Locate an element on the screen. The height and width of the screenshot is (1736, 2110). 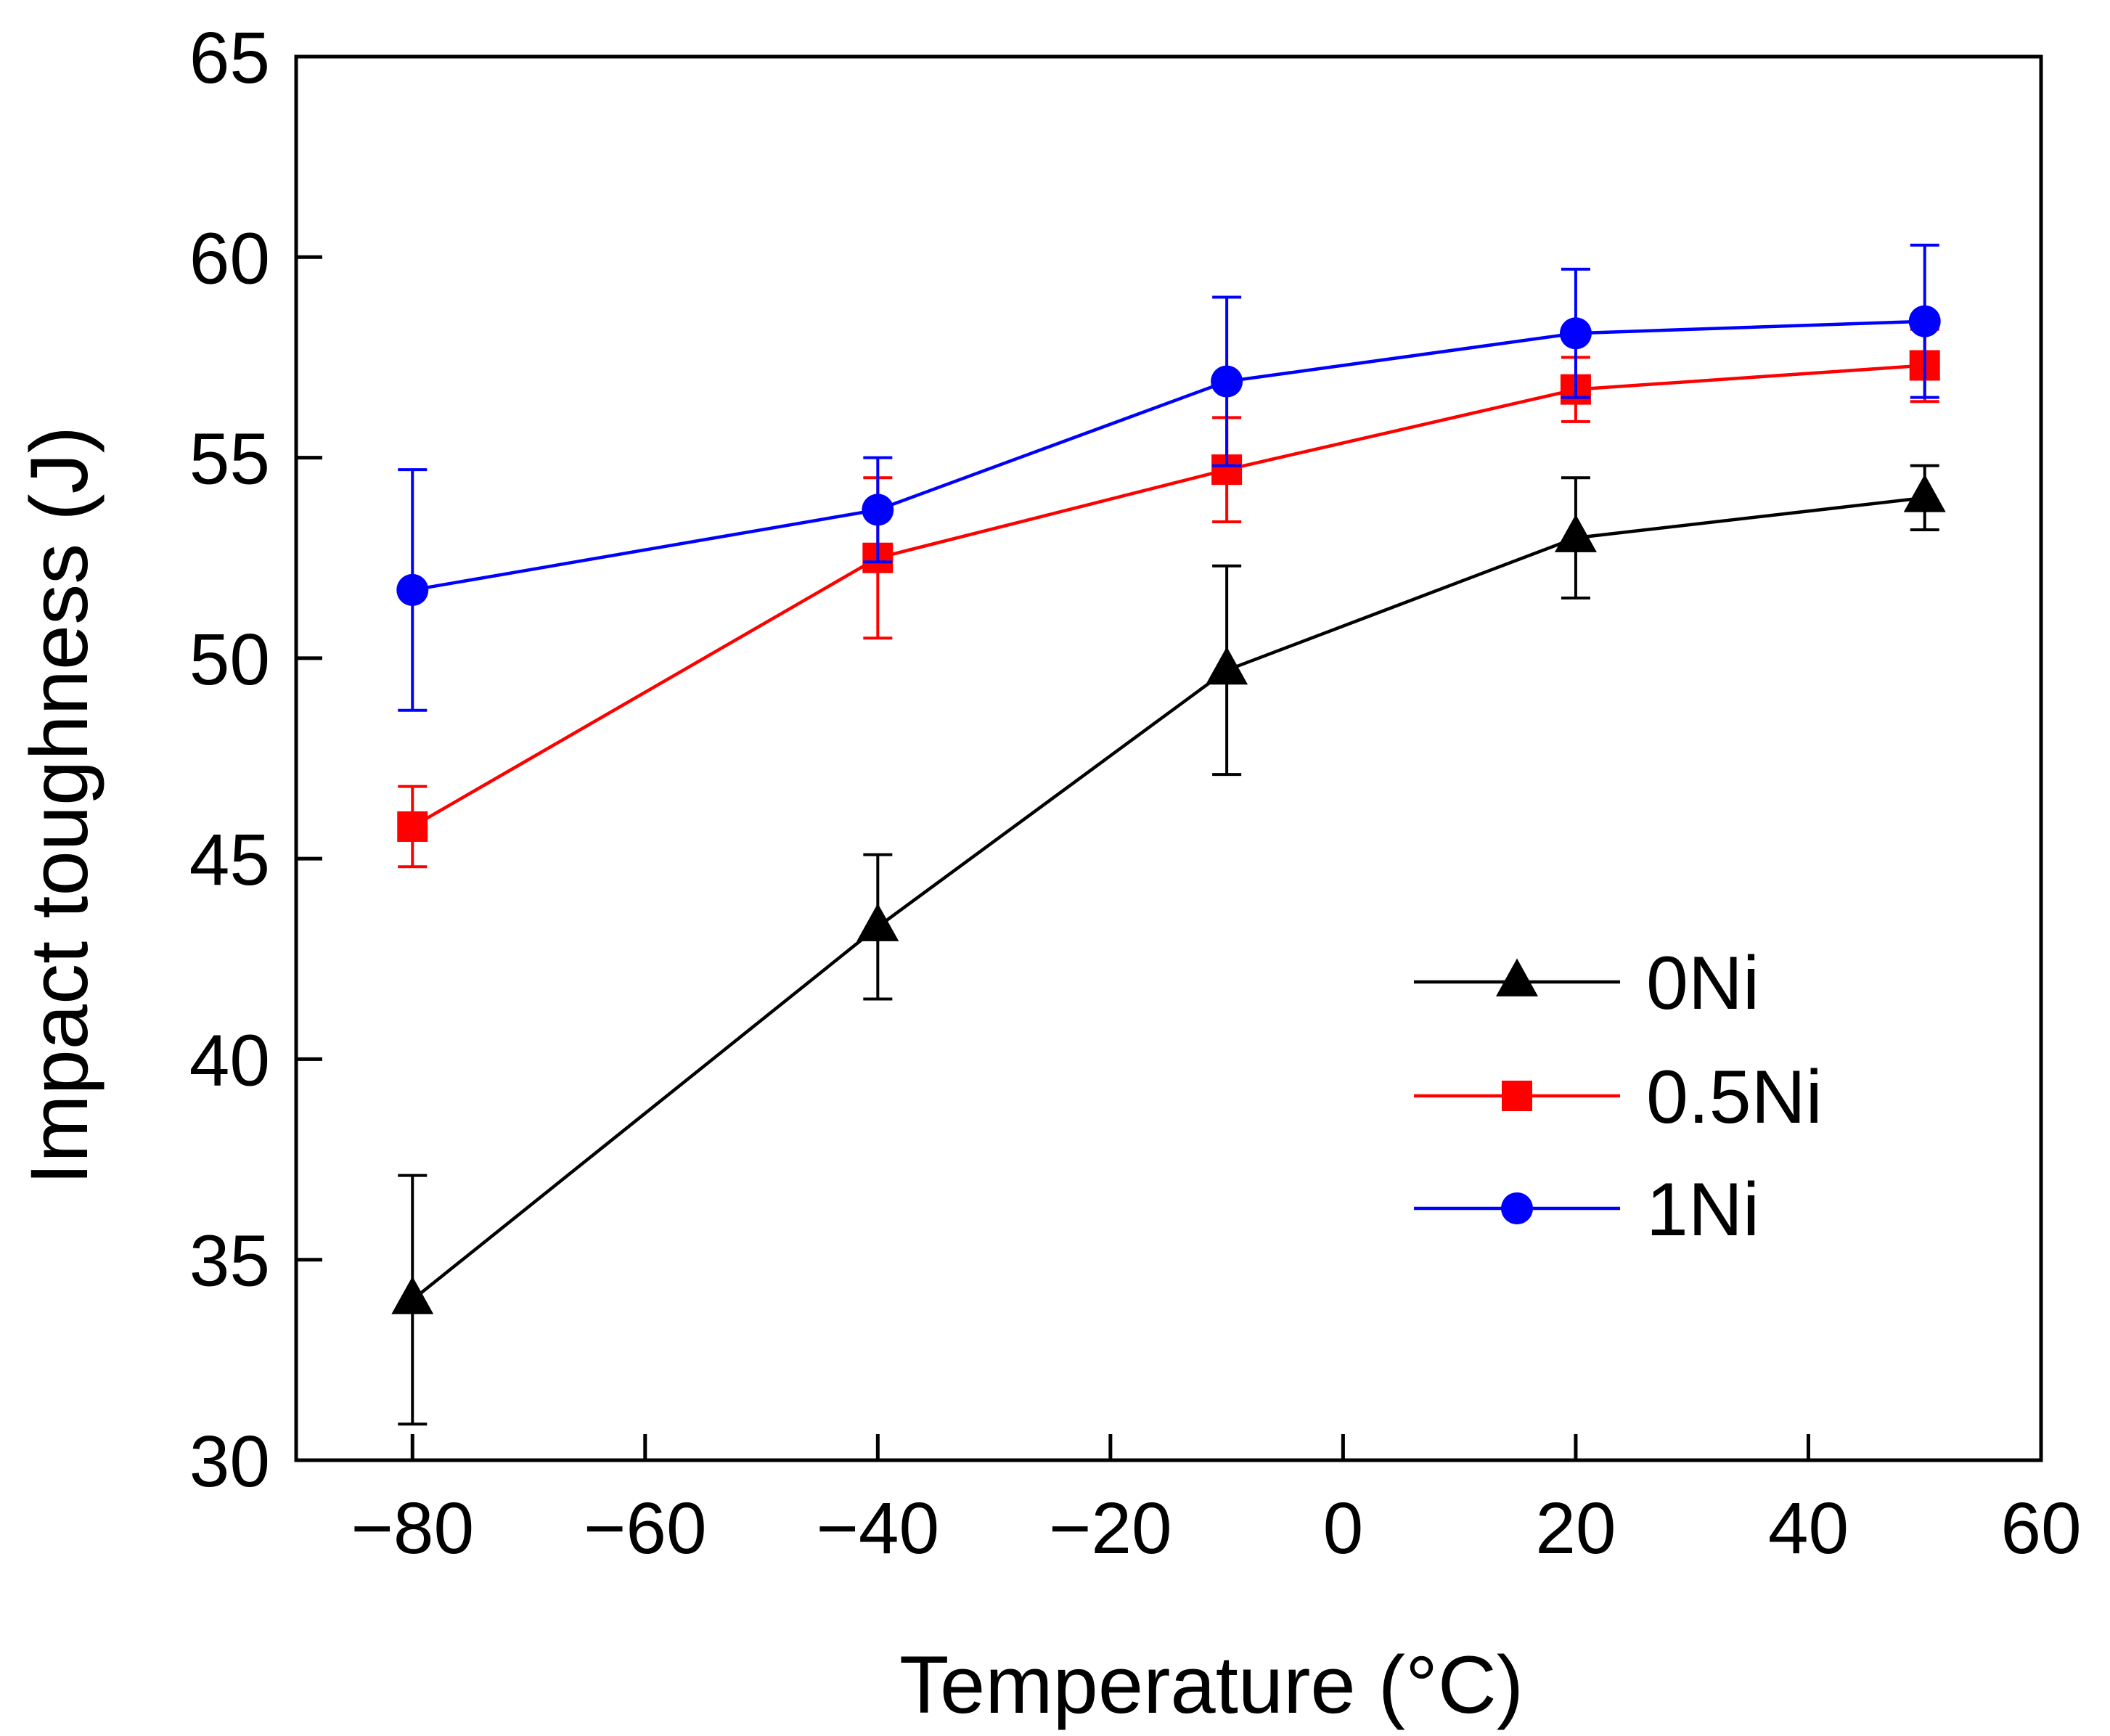
legend-label: 0.5Ni is located at coordinates (1734, 1097).